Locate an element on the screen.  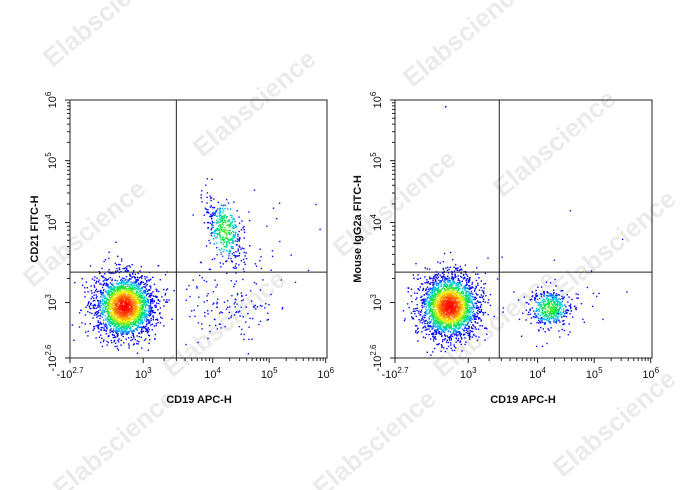
y-axis-label: CD21 FITC-H is located at coordinates (35, 228).